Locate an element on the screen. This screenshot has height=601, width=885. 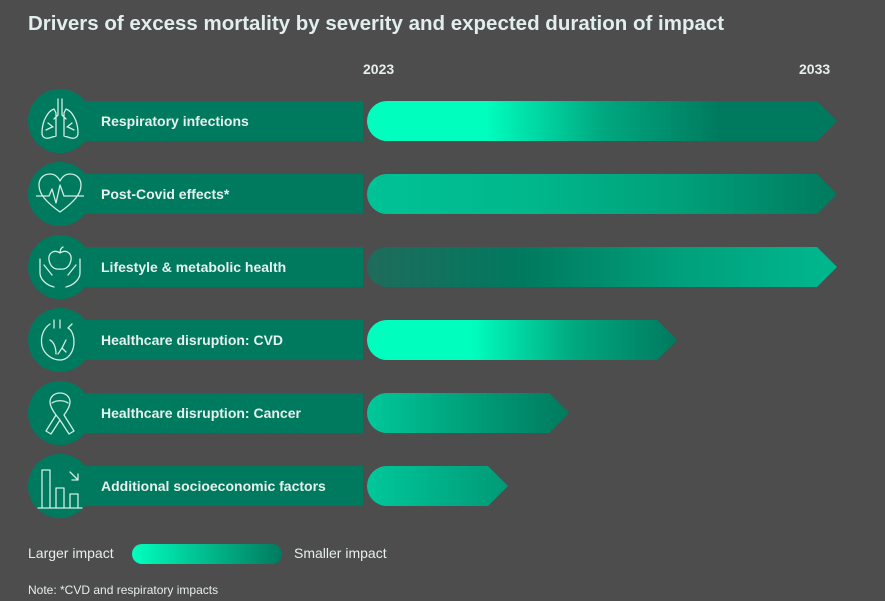
row-label: Lifestyle & metabolic health is located at coordinates (194, 267).